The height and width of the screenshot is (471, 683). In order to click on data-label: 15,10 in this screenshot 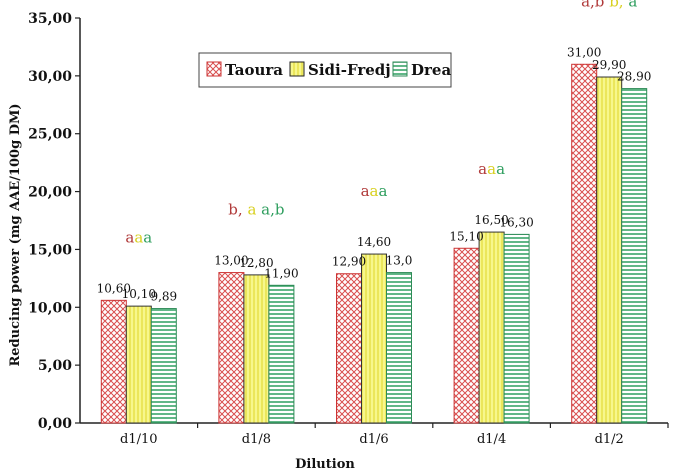, I will do `click(466, 236)`.